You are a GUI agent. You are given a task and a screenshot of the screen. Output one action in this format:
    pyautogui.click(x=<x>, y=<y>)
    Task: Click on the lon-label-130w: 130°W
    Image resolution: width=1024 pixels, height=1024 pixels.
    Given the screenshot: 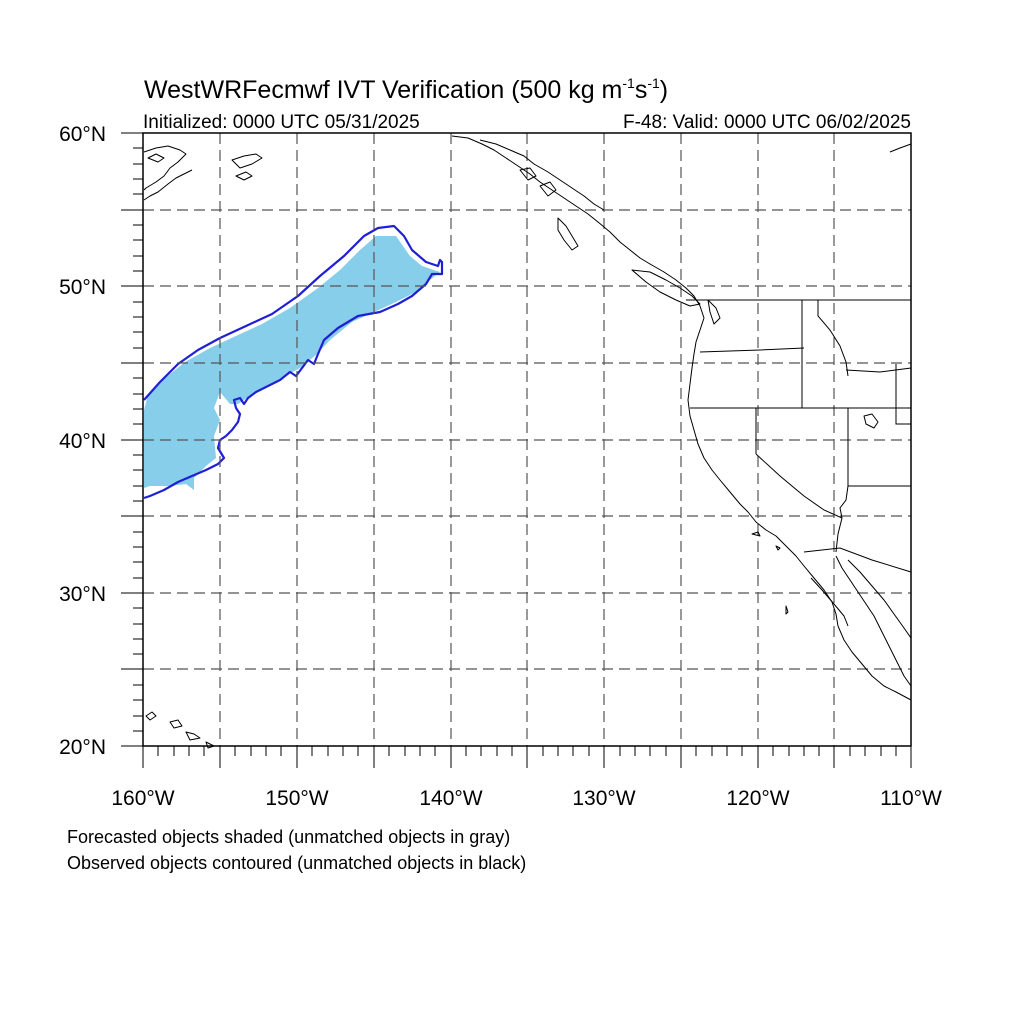 What is the action you would take?
    pyautogui.click(x=603, y=798)
    